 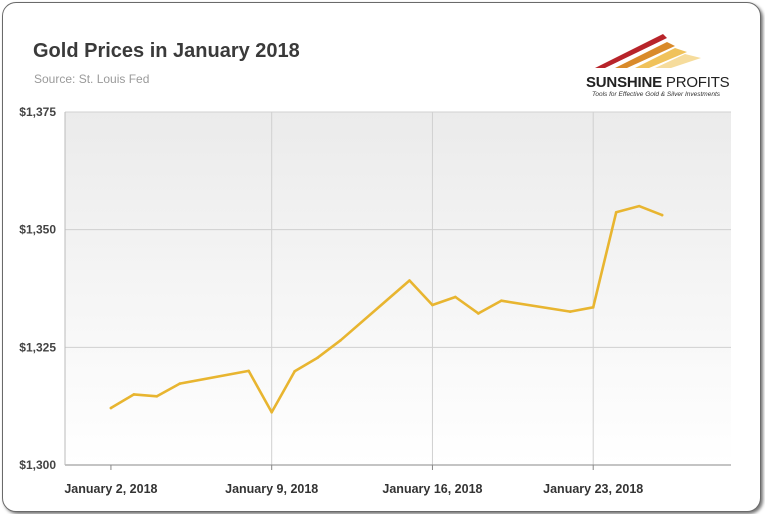 What do you see at coordinates (37, 230) in the screenshot?
I see `y-tick-label: $1,350` at bounding box center [37, 230].